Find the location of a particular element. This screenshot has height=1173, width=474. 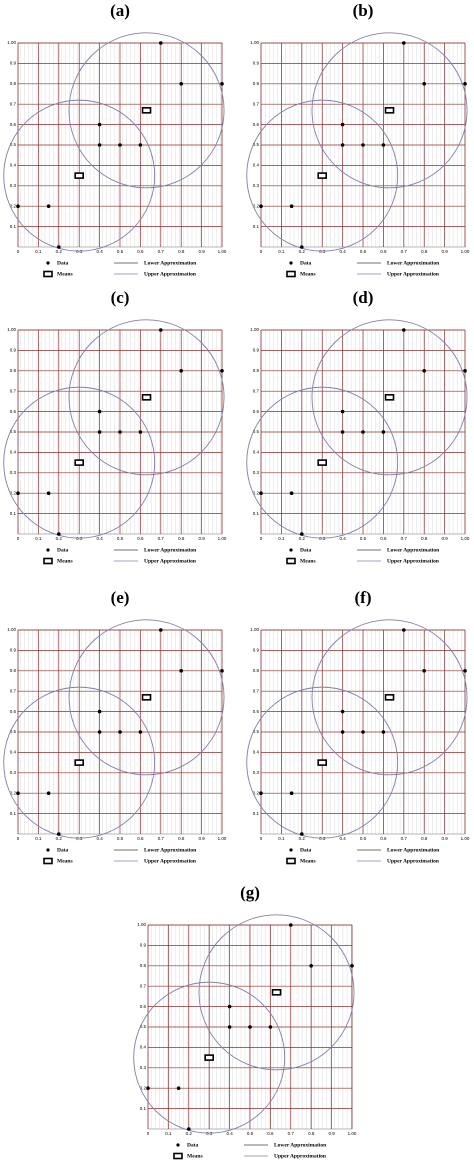

y-tick-label: 0.4 is located at coordinates (13, 452).